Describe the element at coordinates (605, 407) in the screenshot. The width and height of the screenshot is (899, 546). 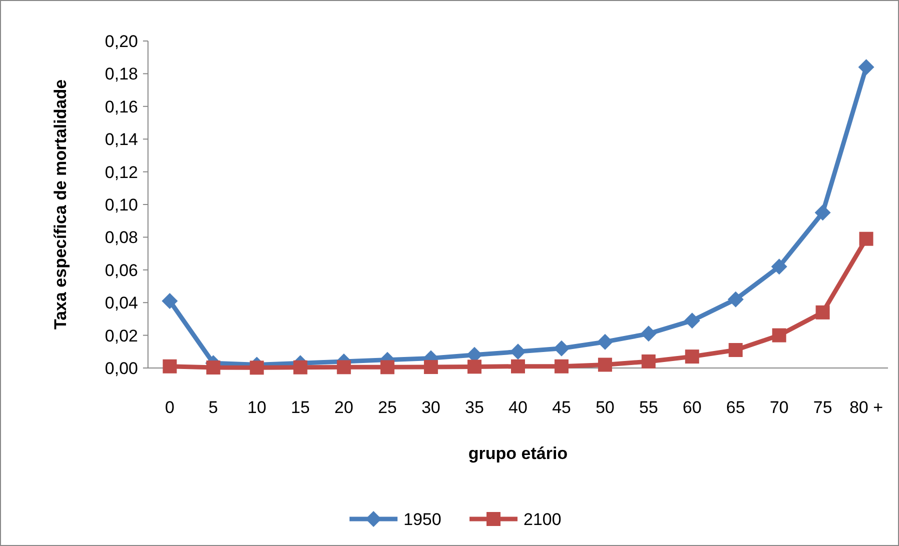
I see `x-tick-label: 50` at that location.